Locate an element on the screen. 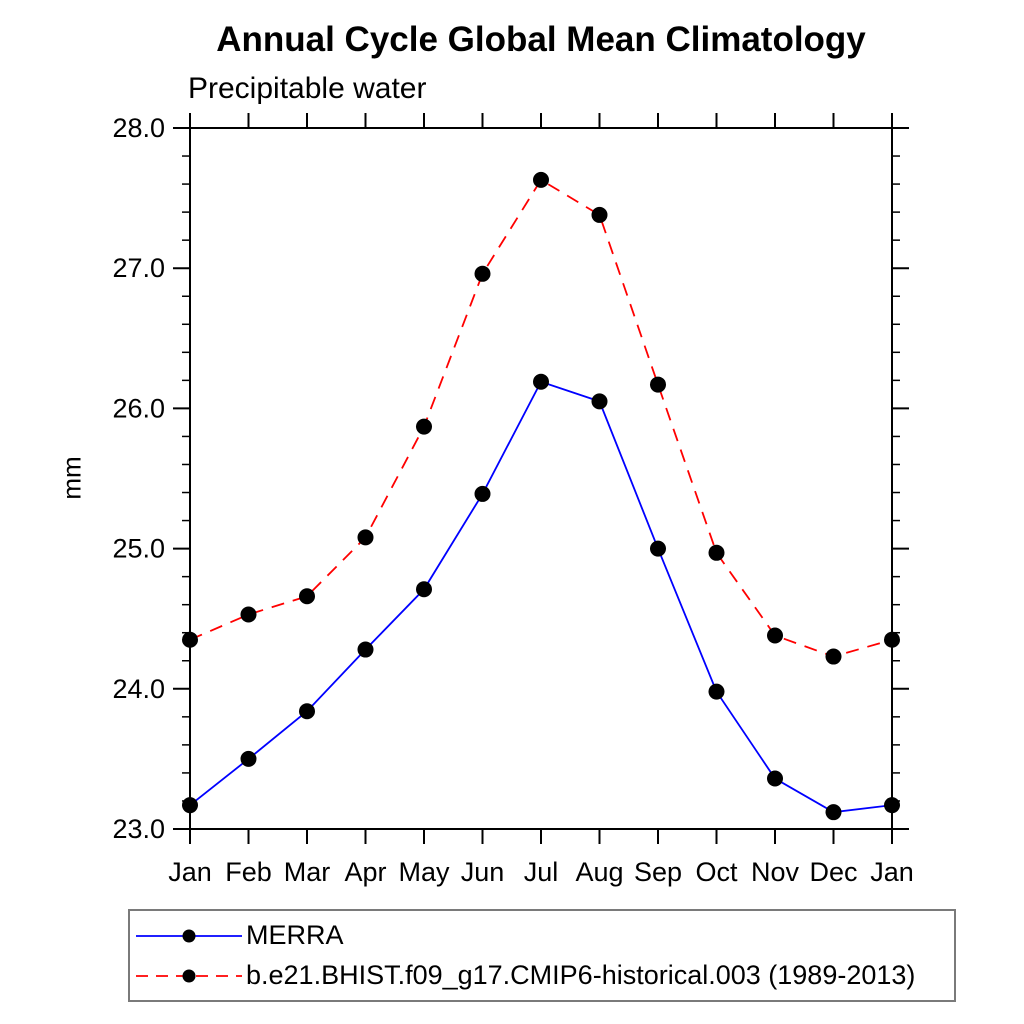 The height and width of the screenshot is (1024, 1024). x-tick-label: Jul is located at coordinates (541, 872).